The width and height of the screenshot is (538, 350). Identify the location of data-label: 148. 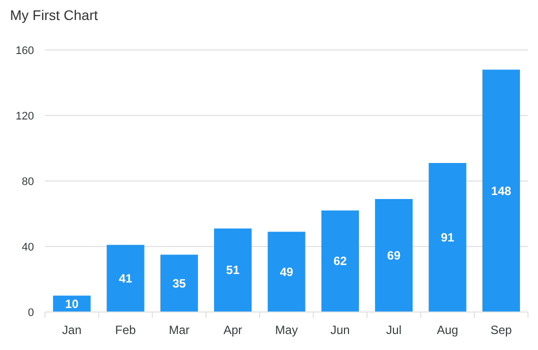
(501, 191).